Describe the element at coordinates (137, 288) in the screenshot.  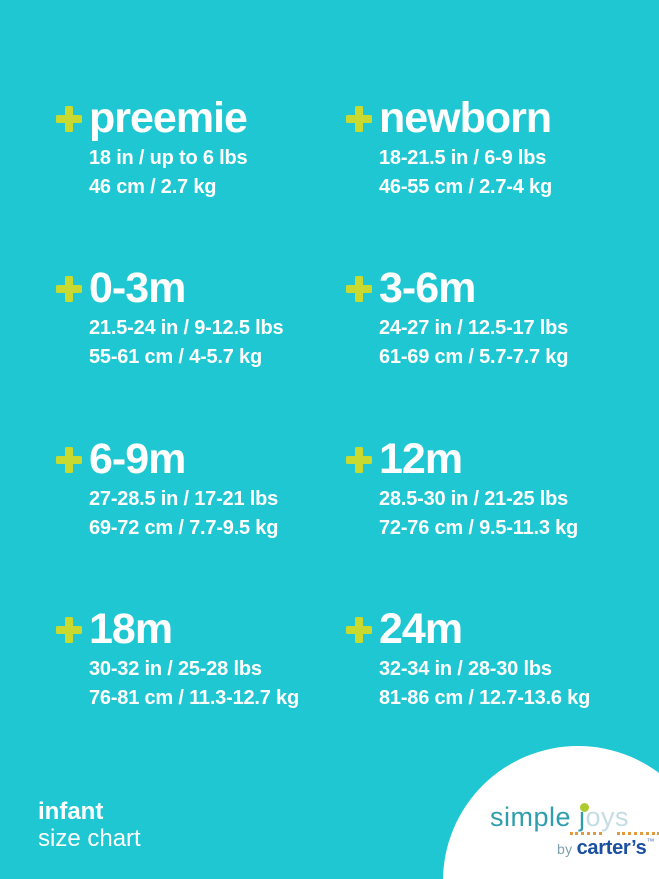
I see `size-label: 0-3m` at that location.